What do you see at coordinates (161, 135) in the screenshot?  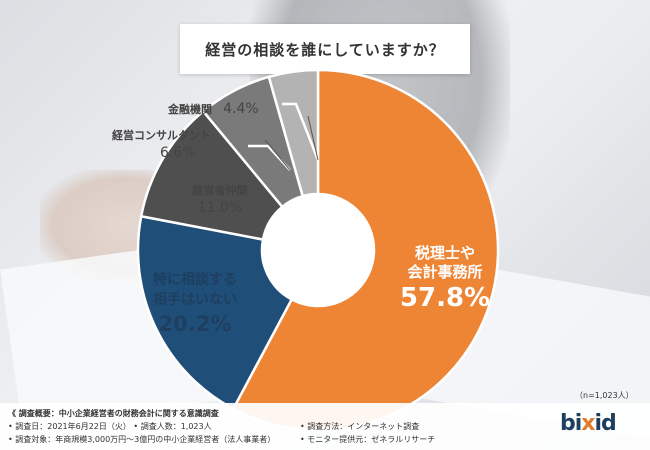 I see `label-consultant-name: 経営コンサルタント` at bounding box center [161, 135].